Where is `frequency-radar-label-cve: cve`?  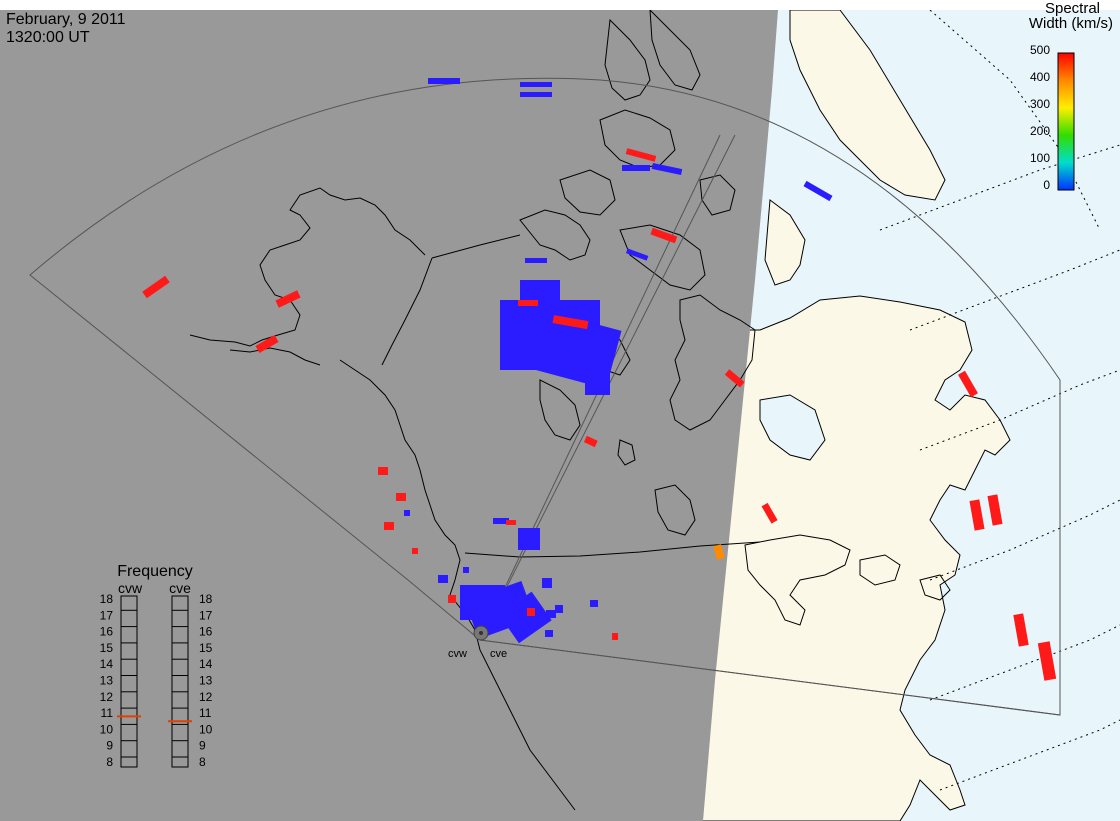
frequency-radar-label-cve: cve is located at coordinates (180, 588).